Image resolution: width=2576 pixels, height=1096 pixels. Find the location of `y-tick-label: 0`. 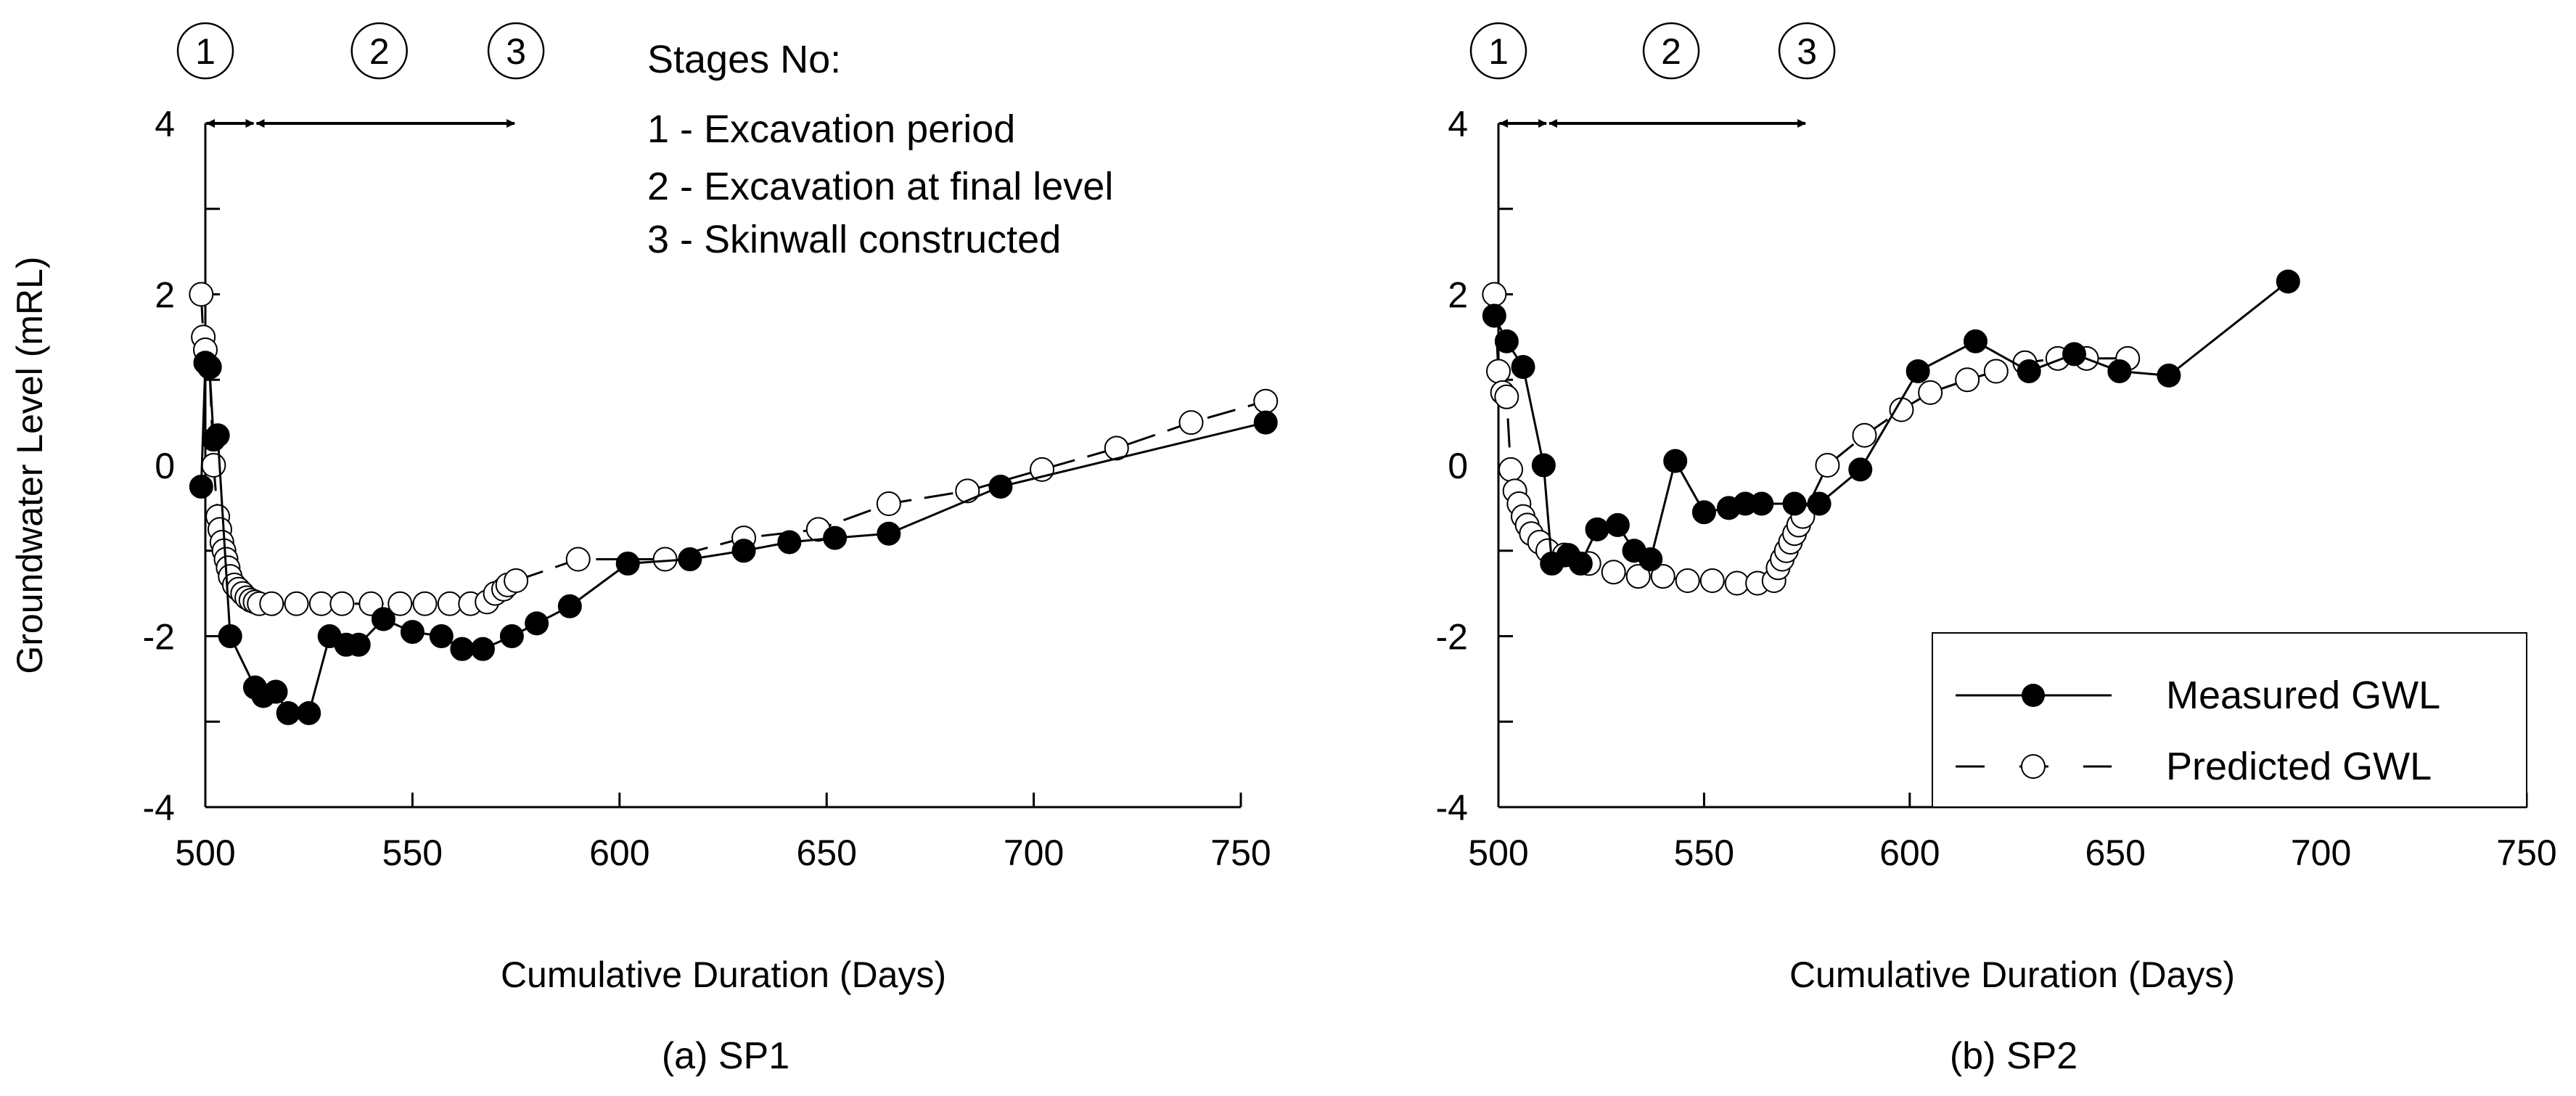

y-tick-label: 0 is located at coordinates (1458, 466).